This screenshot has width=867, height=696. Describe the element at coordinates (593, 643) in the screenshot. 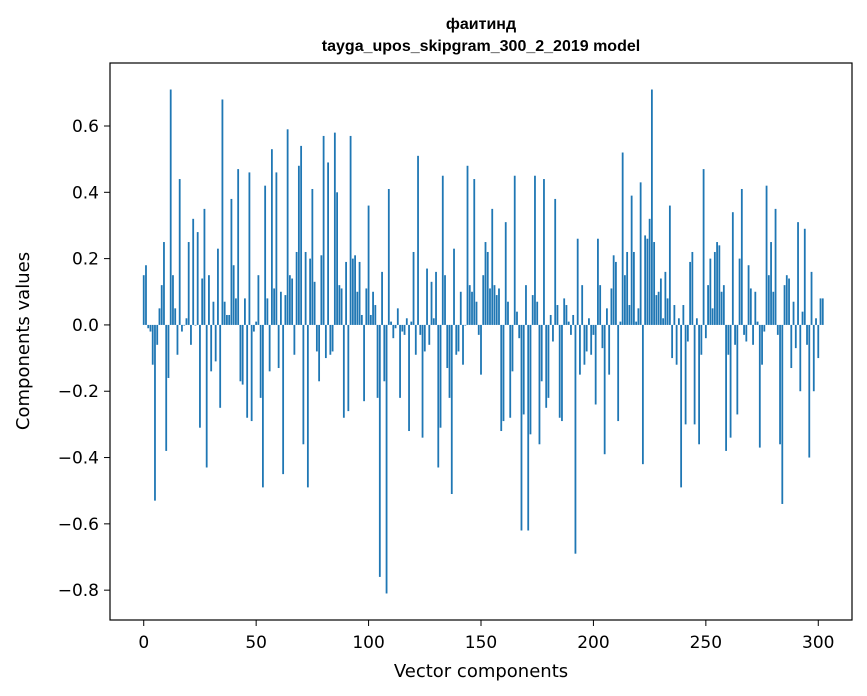

I see `x-tick-label: 200` at that location.